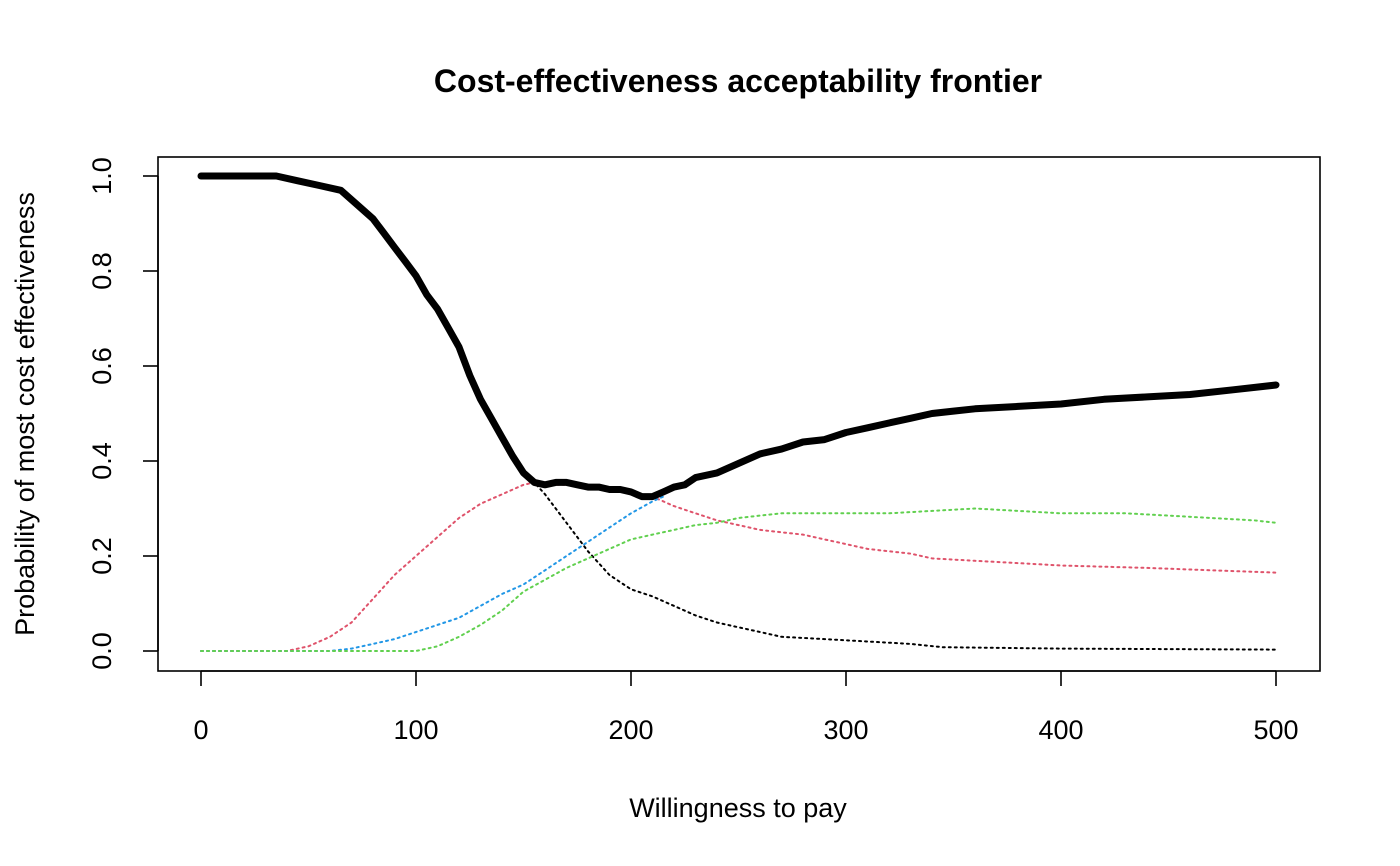  Describe the element at coordinates (738, 808) in the screenshot. I see `x-axis-label: Willingness to pay` at that location.